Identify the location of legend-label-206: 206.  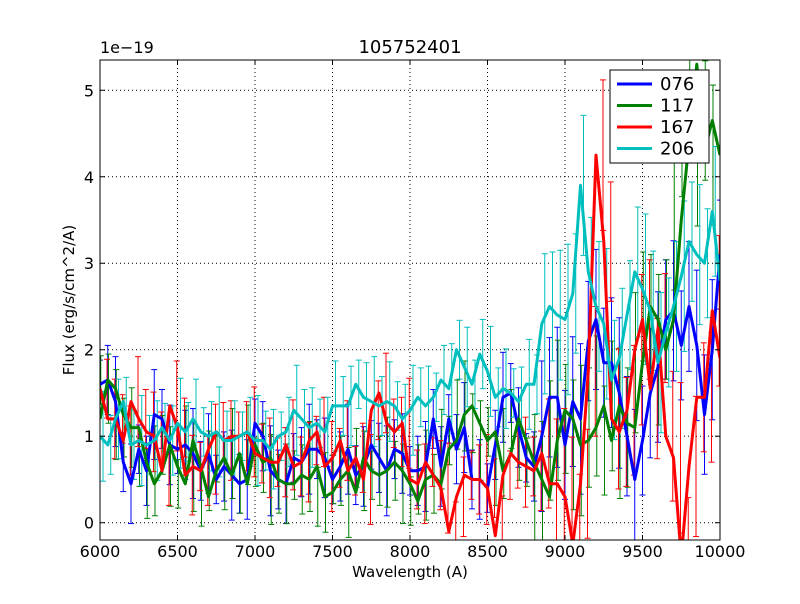
(677, 149).